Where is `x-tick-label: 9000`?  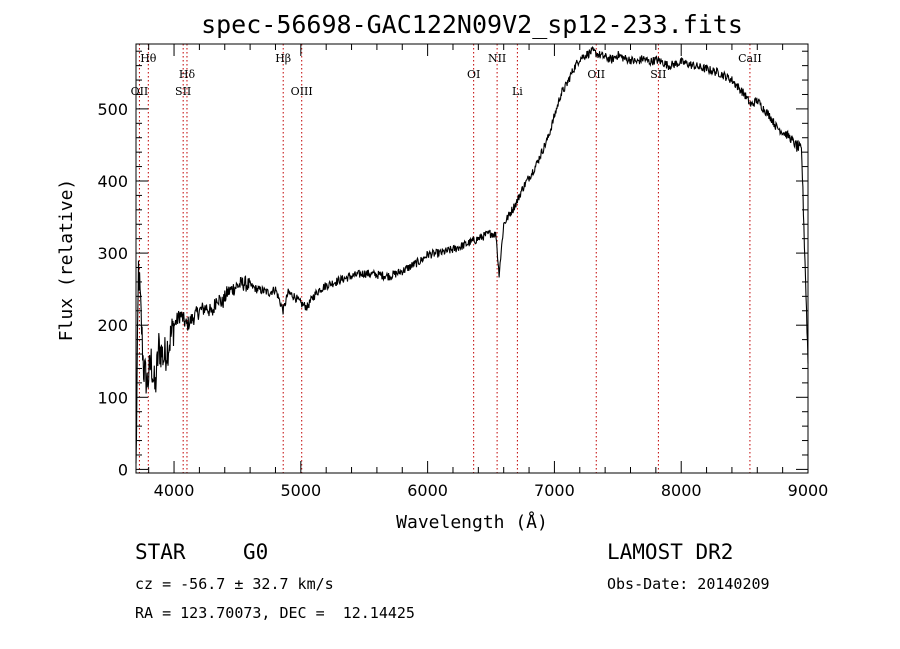
x-tick-label: 9000 is located at coordinates (808, 490).